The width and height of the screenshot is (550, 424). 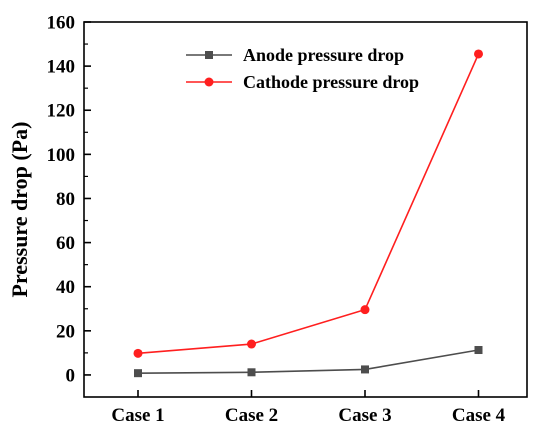 What do you see at coordinates (61, 155) in the screenshot?
I see `y-tick-label: 100` at bounding box center [61, 155].